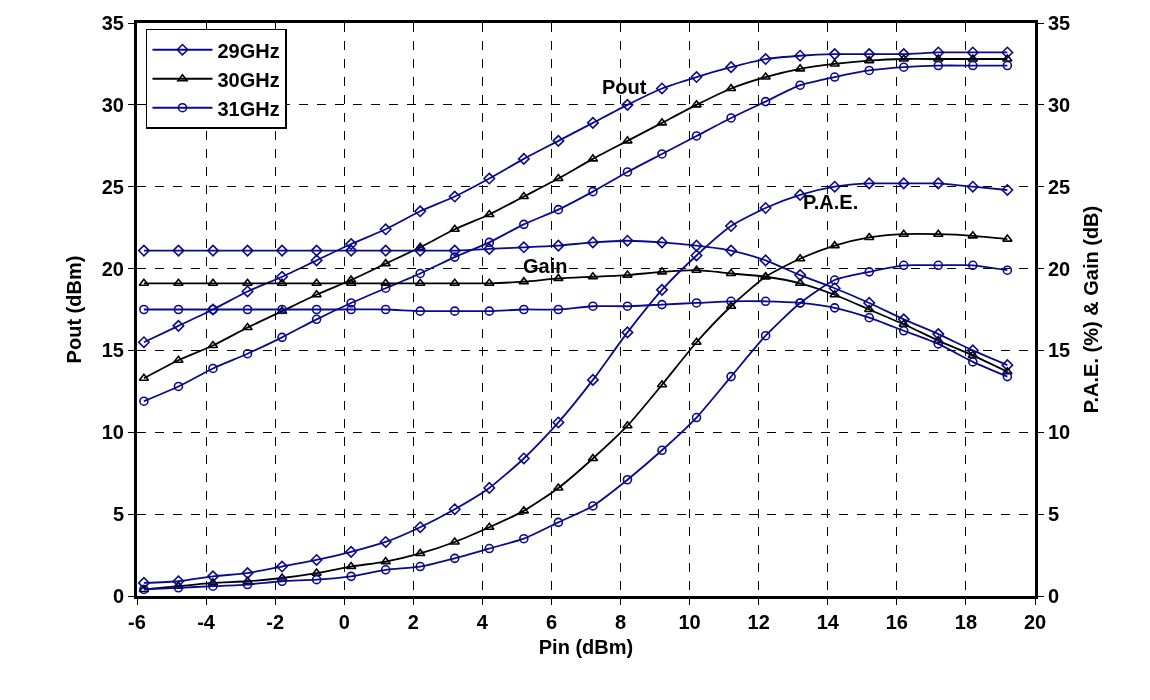 This screenshot has width=1150, height=700. What do you see at coordinates (620, 622) in the screenshot?
I see `x-tick-label: 8` at bounding box center [620, 622].